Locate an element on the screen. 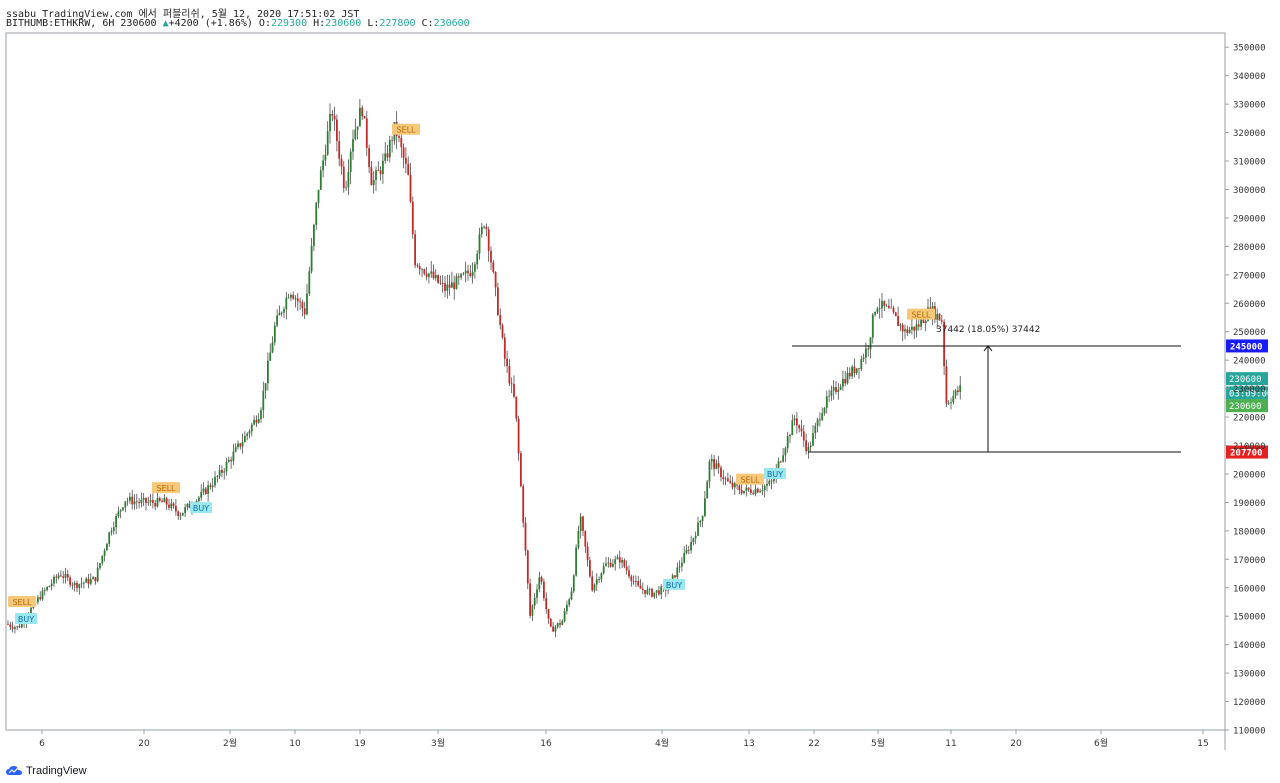  time-axis: 6 20 2월 10 19 3월 16 4월 13 22 5월 11 20 6월 15 is located at coordinates (624, 739).